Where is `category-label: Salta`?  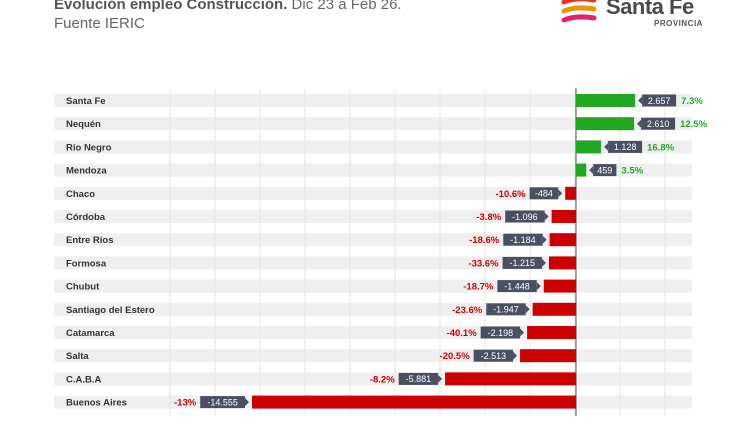
category-label: Salta is located at coordinates (77, 356).